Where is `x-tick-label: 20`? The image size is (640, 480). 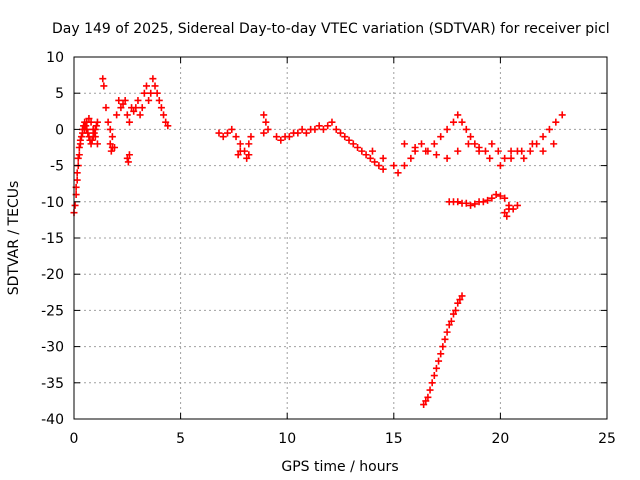 x-tick-label: 20 is located at coordinates (500, 439).